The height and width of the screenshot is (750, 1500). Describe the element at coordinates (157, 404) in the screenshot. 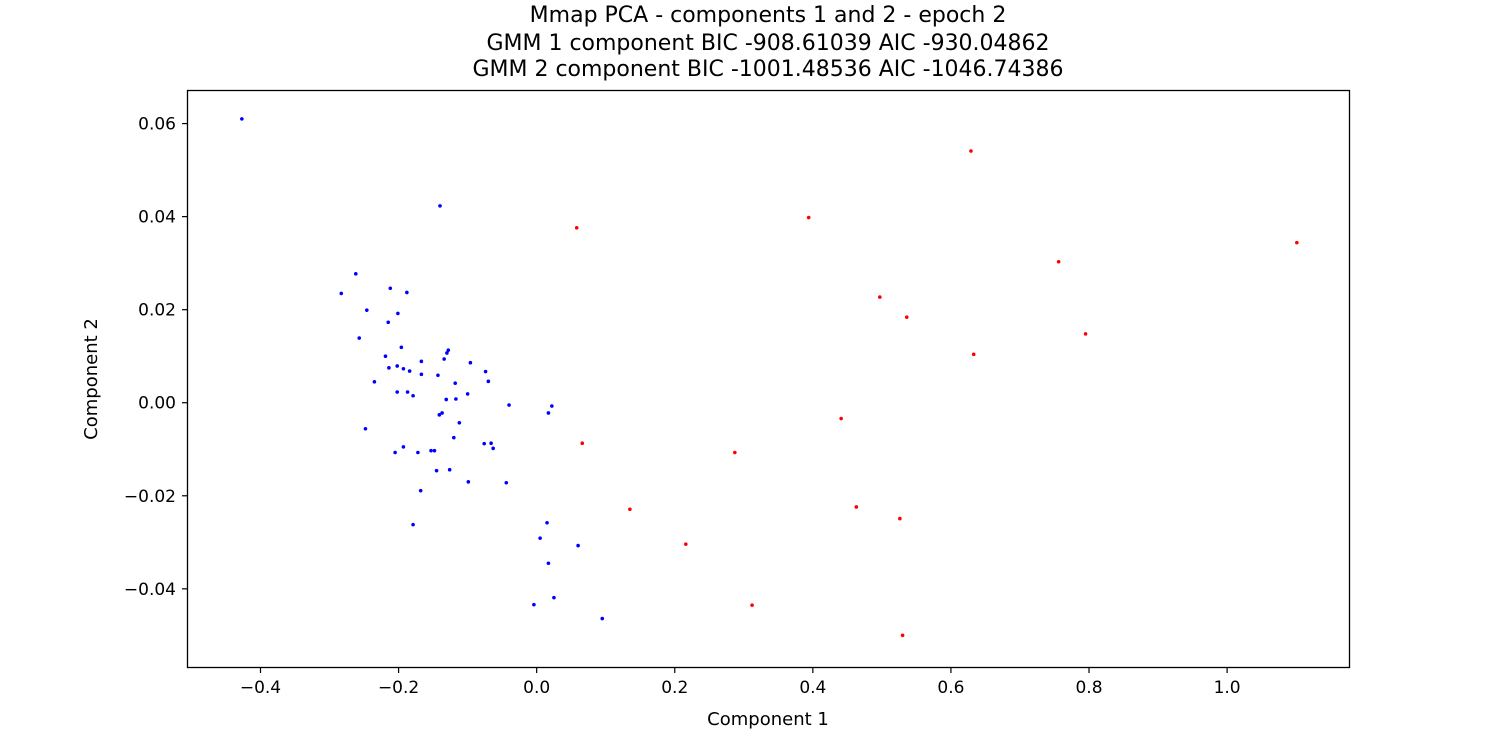

I see `y-tick-label: 0.00` at that location.